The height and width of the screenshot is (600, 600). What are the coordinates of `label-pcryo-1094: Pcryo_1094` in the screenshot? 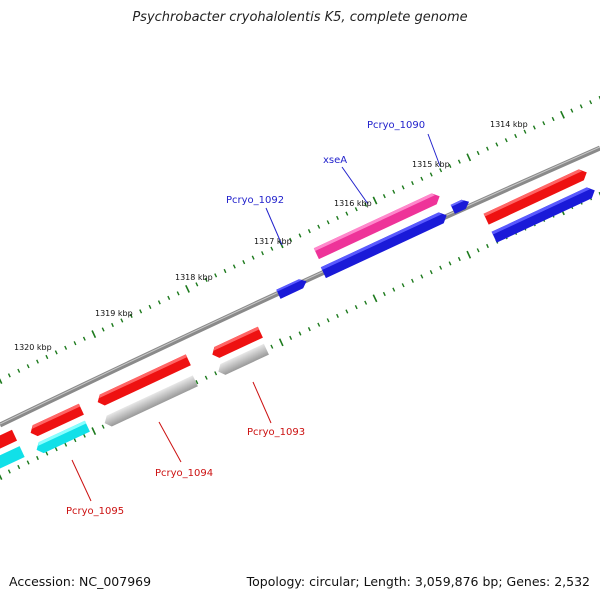 It's located at (184, 473).